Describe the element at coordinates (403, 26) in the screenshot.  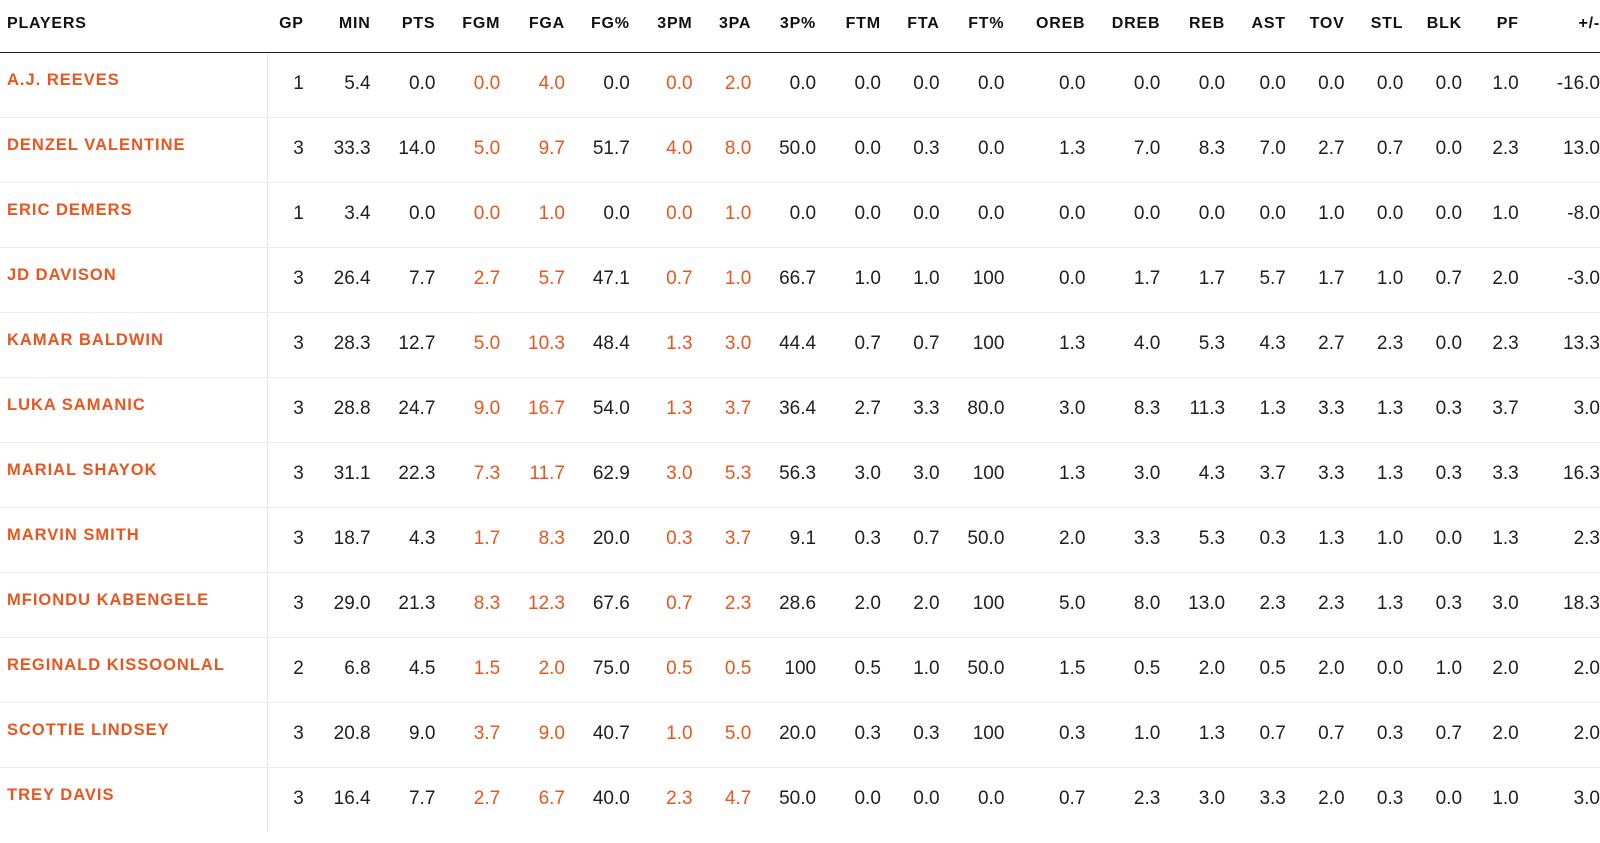
I see `column-header-pts: PTS` at that location.